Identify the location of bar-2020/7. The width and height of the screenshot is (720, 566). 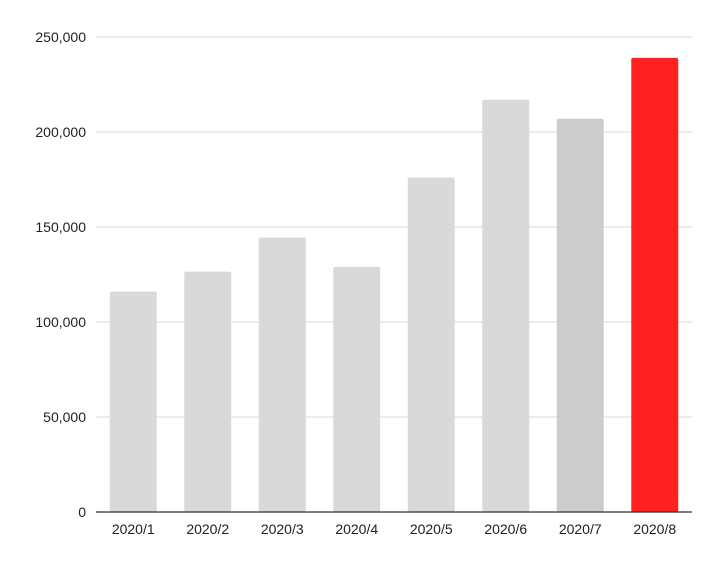
(580, 315).